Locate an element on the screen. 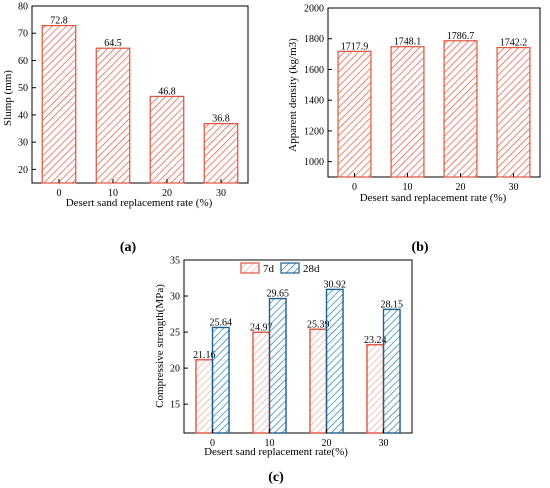  panel-b-y-tick-label: 1400 is located at coordinates (314, 101).